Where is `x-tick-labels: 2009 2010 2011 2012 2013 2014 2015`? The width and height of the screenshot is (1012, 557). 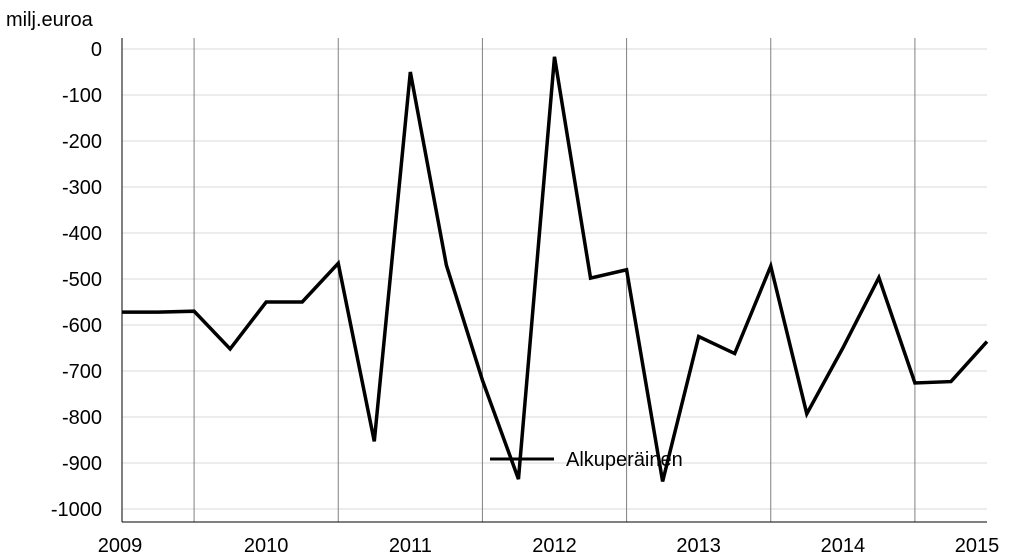 x-tick-labels: 2009 2010 2011 2012 2013 2014 2015 is located at coordinates (549, 546).